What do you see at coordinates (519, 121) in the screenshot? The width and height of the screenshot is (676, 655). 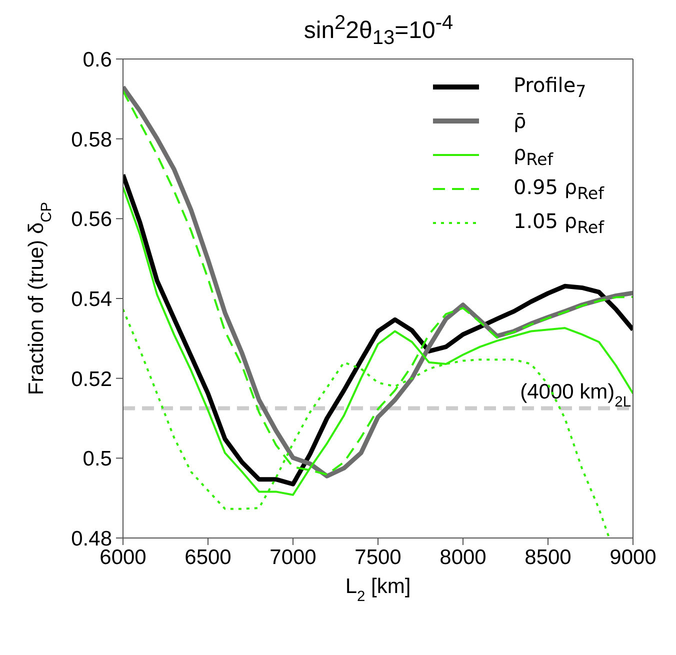 I see `legend-label: ρ̄` at bounding box center [519, 121].